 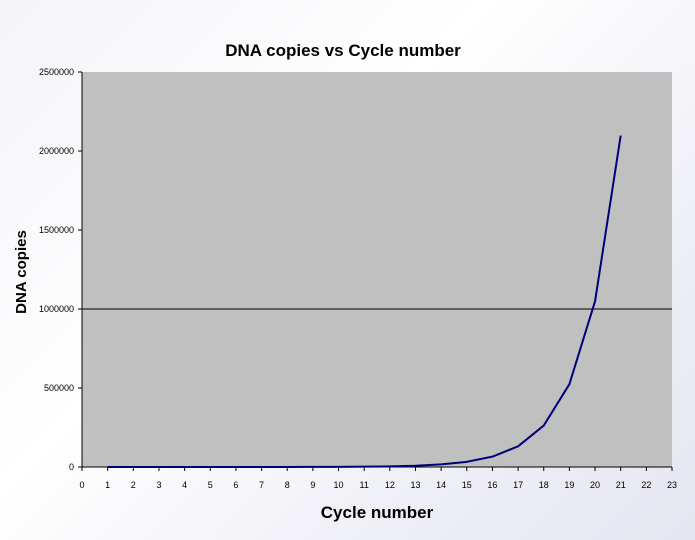 I want to click on x-tick-label: 14, so click(x=441, y=485).